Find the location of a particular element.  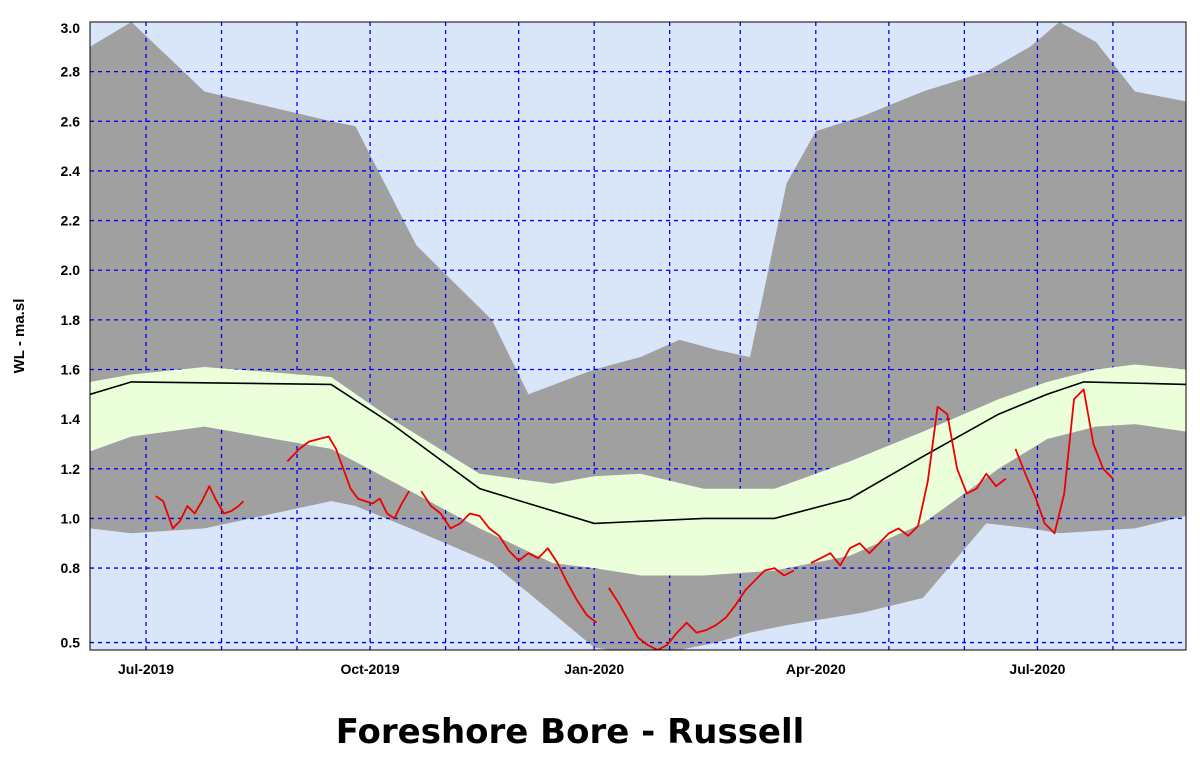

y-tick-label: 3.0 is located at coordinates (71, 28).